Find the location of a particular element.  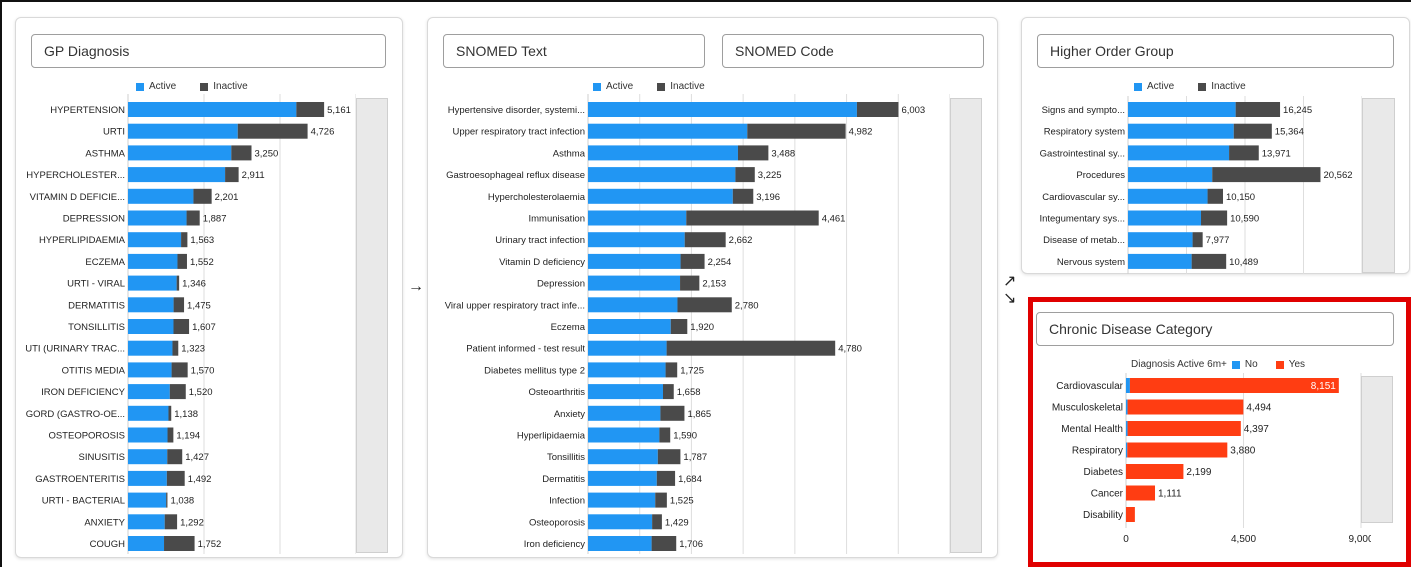

category-label: Respiratory is located at coordinates (1097, 451).